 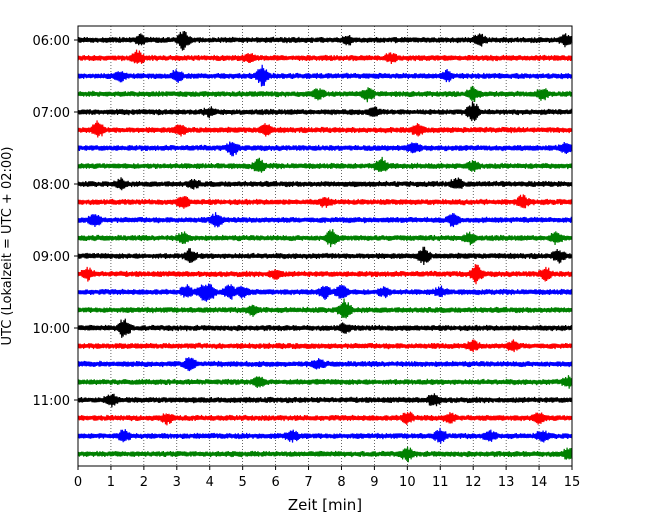 What do you see at coordinates (506, 482) in the screenshot?
I see `x-tick-label-13: 13` at bounding box center [506, 482].